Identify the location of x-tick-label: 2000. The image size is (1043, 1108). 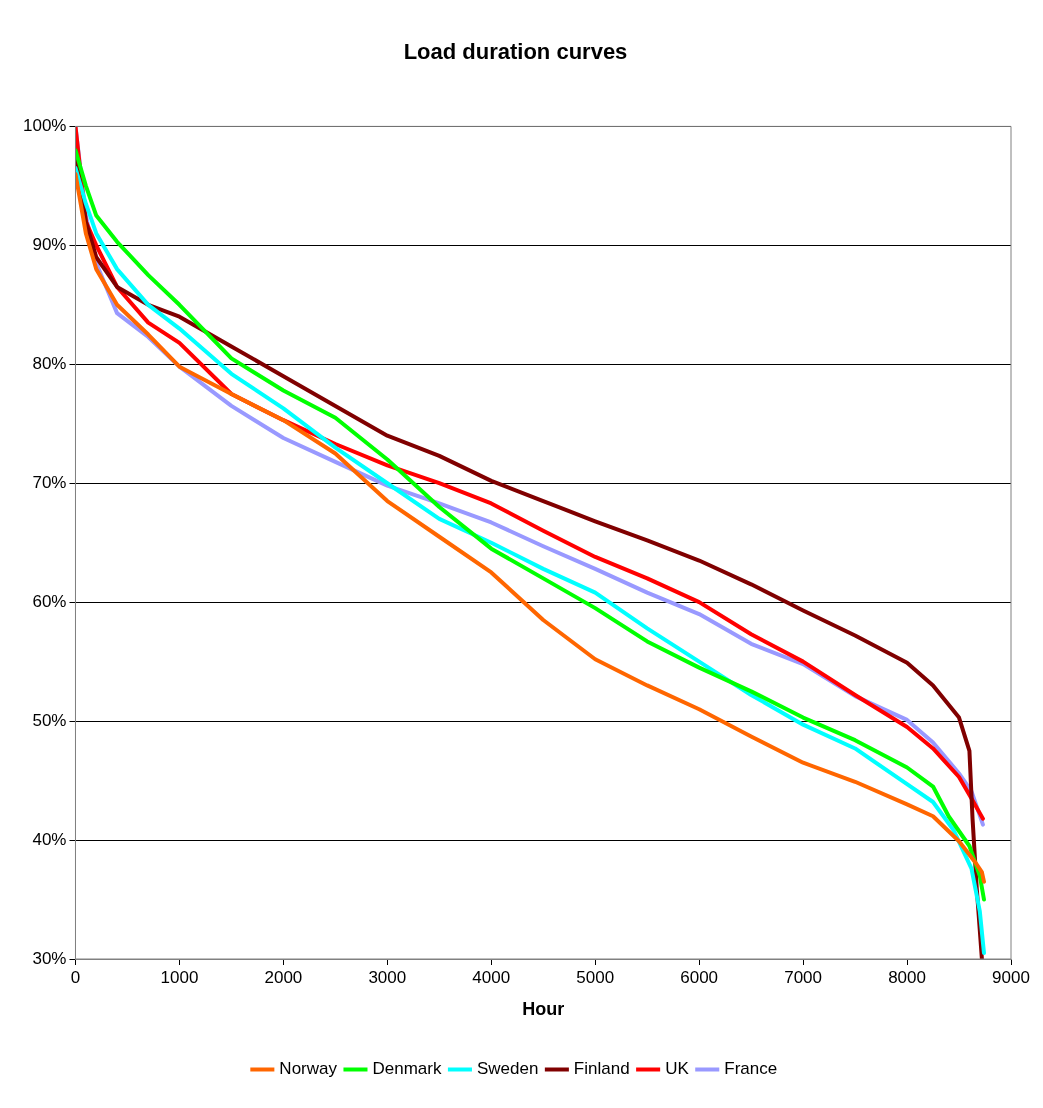
(283, 977).